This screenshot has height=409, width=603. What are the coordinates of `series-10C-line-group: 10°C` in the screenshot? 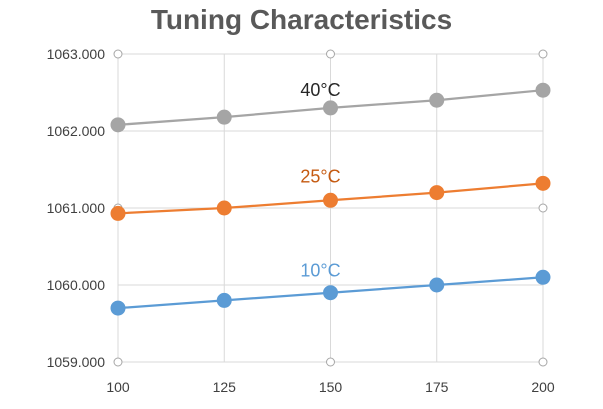 It's located at (330, 288).